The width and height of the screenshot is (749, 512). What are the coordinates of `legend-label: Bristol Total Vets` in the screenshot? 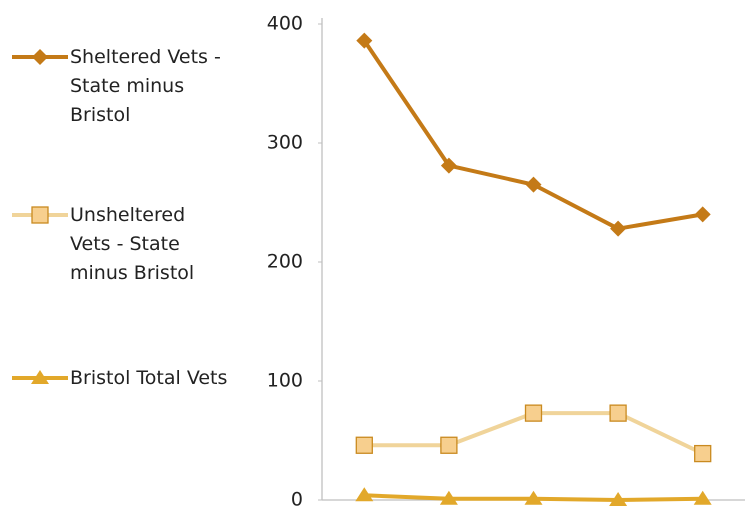 It's located at (149, 378).